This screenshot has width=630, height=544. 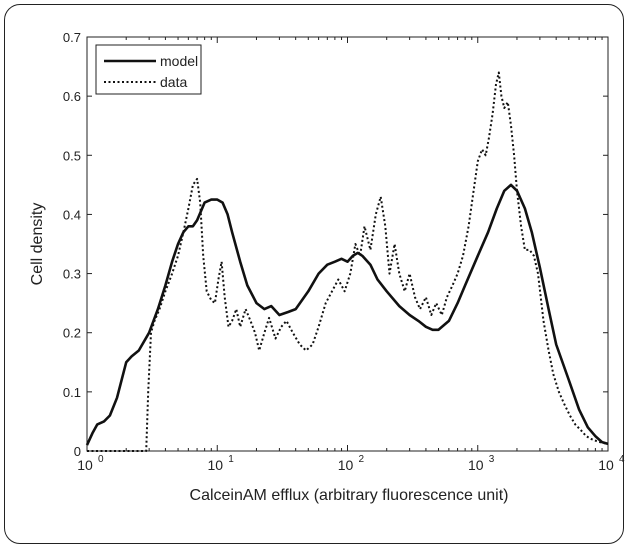 What do you see at coordinates (85, 465) in the screenshot?
I see `x-tick-label-0: 10` at bounding box center [85, 465].